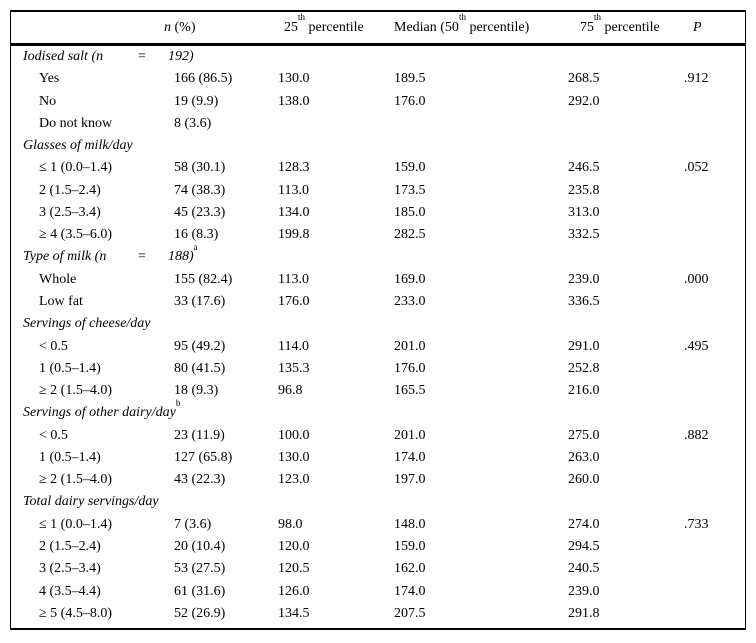 This screenshot has width=756, height=643. What do you see at coordinates (378, 614) in the screenshot?
I see `table-row: ≥ 5 (4.5–8.0) 52 (26.9) 134.5 207.5 291.8` at bounding box center [378, 614].